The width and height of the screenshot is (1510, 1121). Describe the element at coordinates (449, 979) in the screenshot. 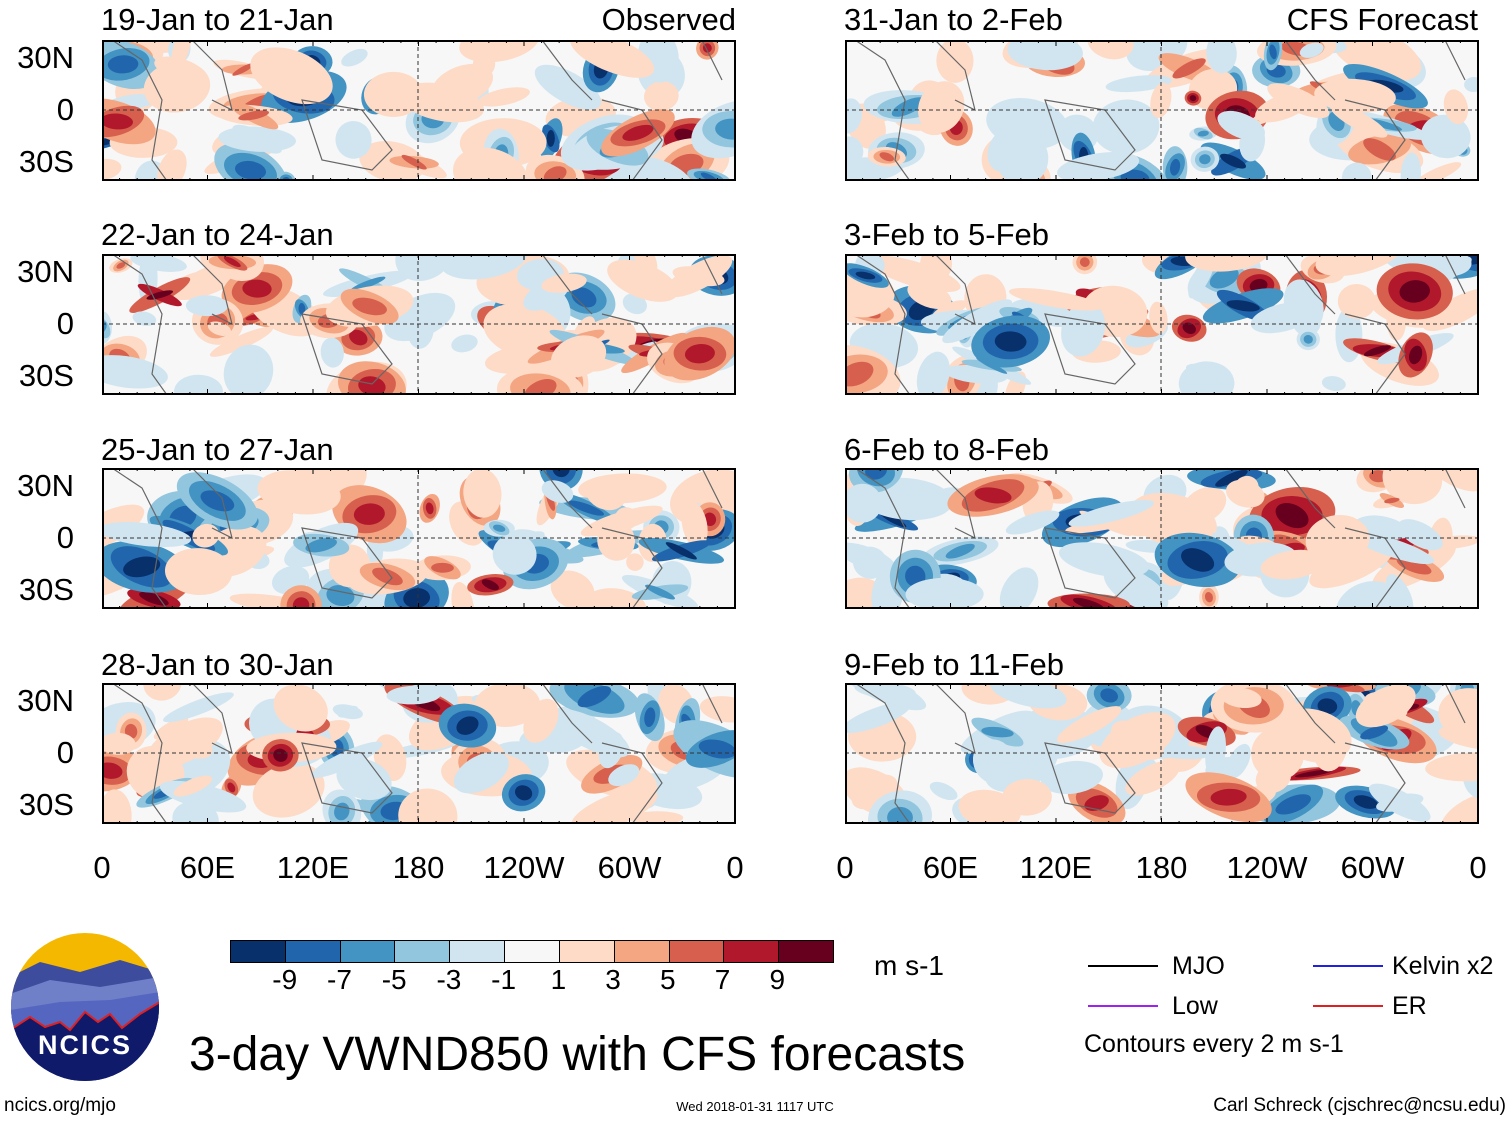

I see `colorbar-label: -3` at that location.